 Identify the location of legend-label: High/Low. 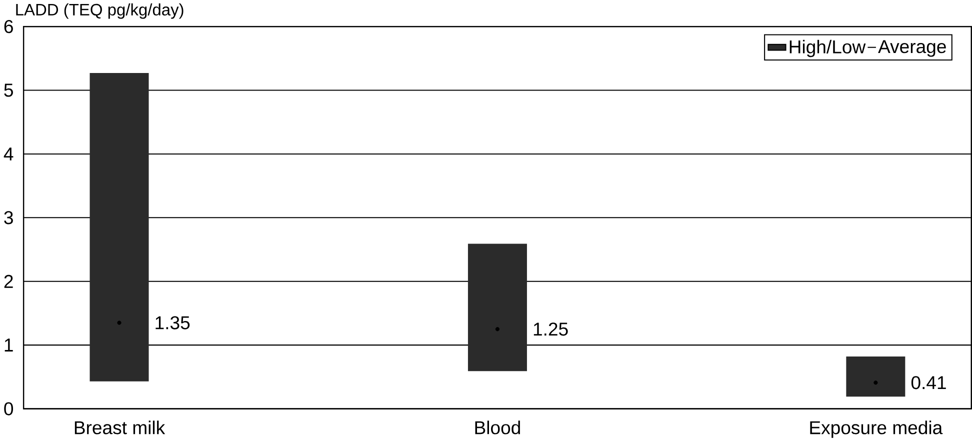
(828, 48).